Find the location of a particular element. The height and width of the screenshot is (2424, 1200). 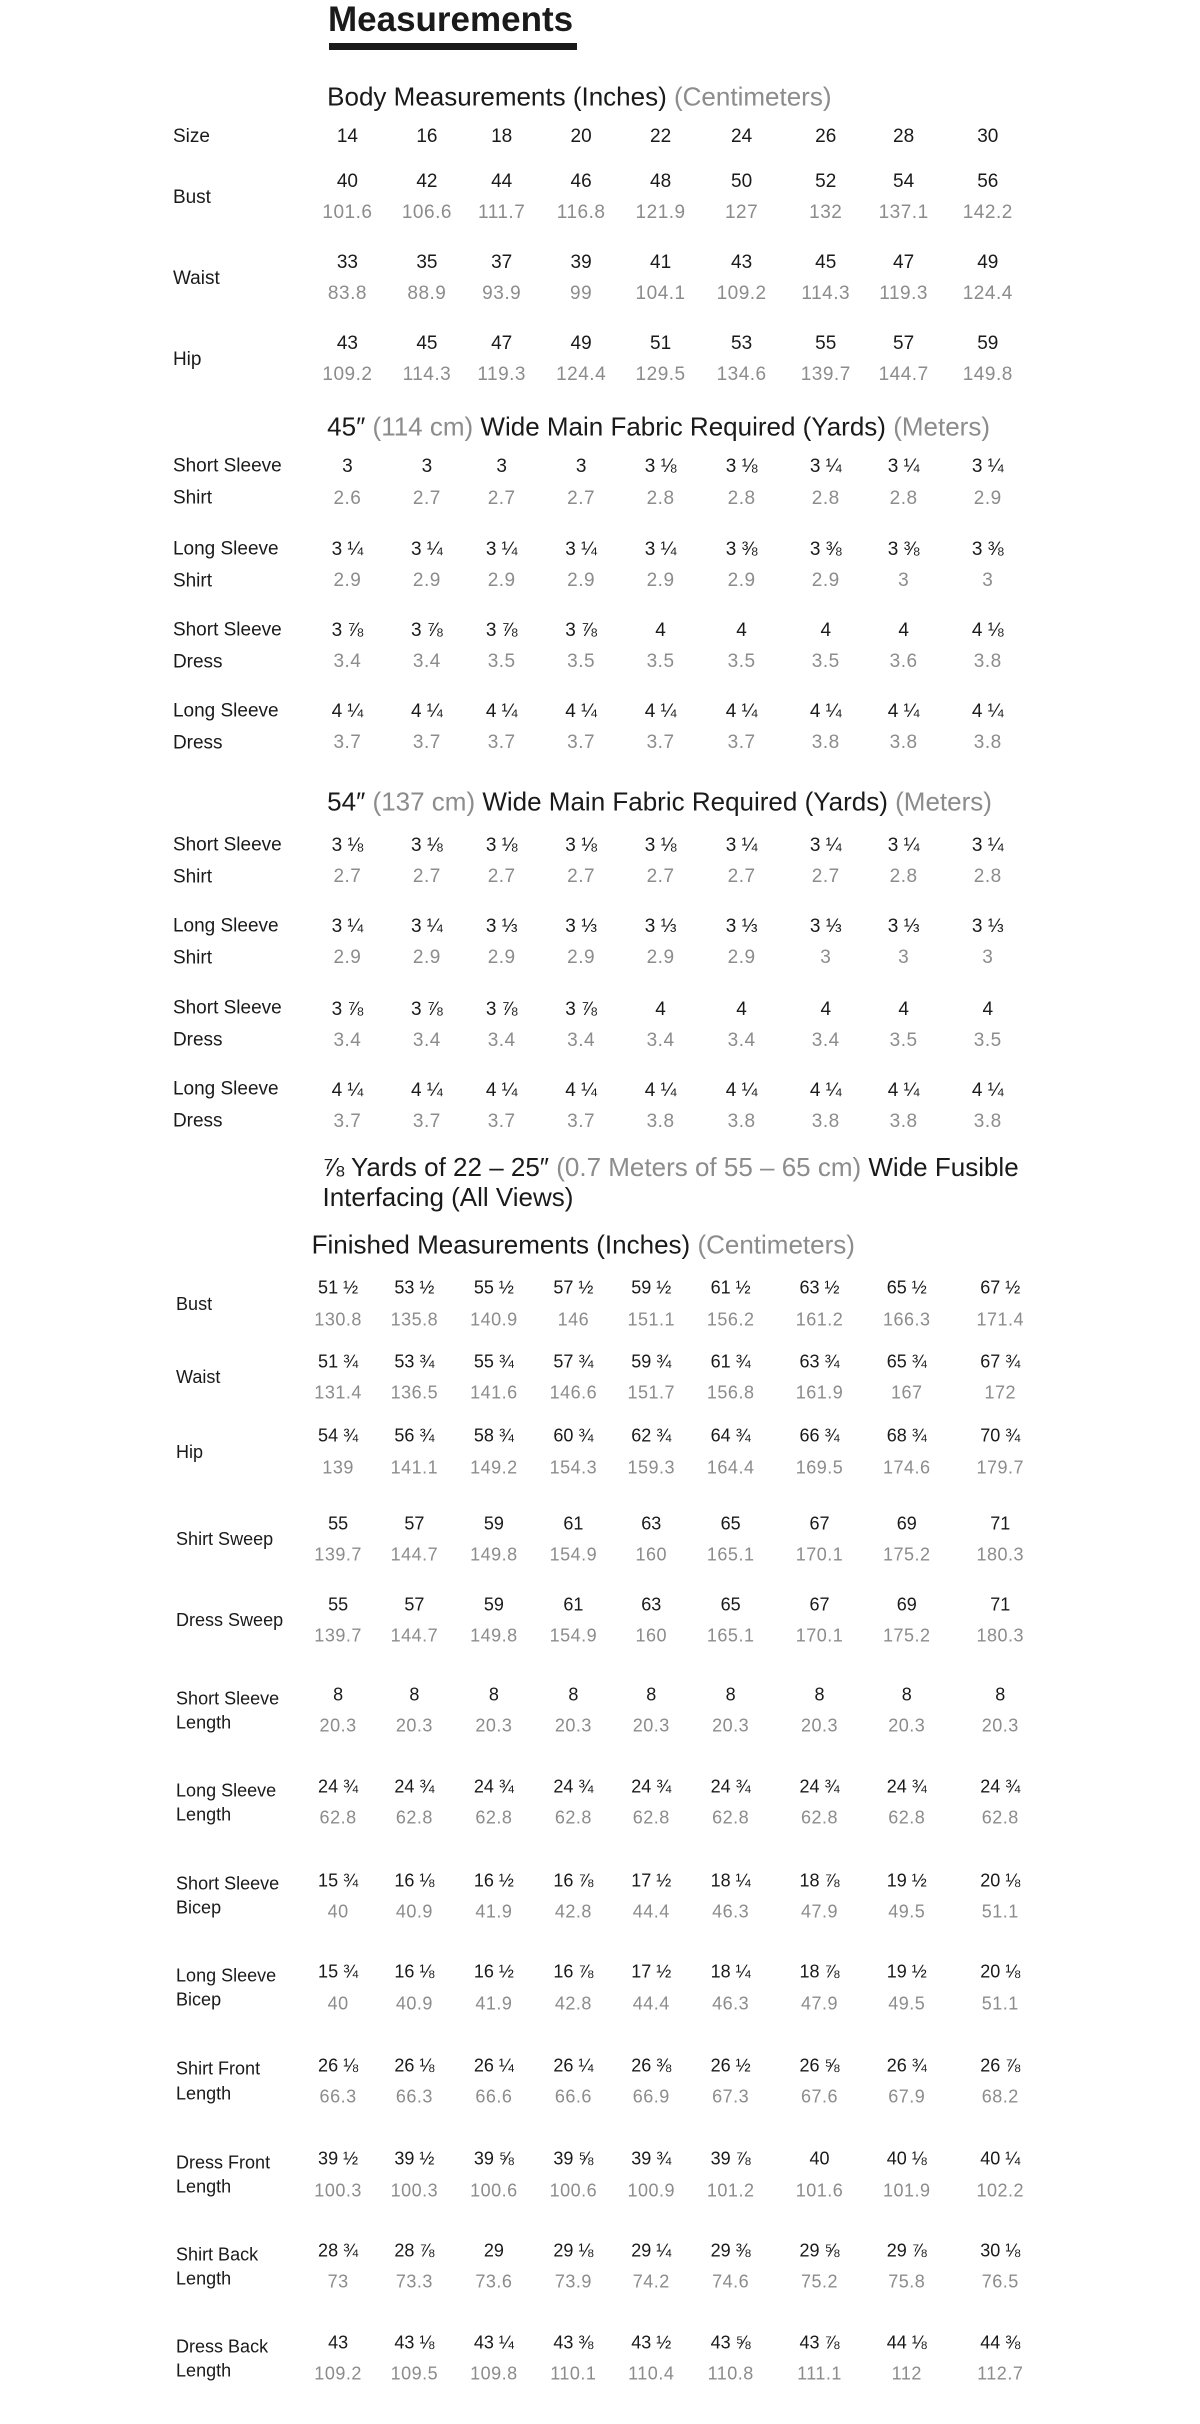

inch-cell: 4 ⅛ is located at coordinates (987, 630).